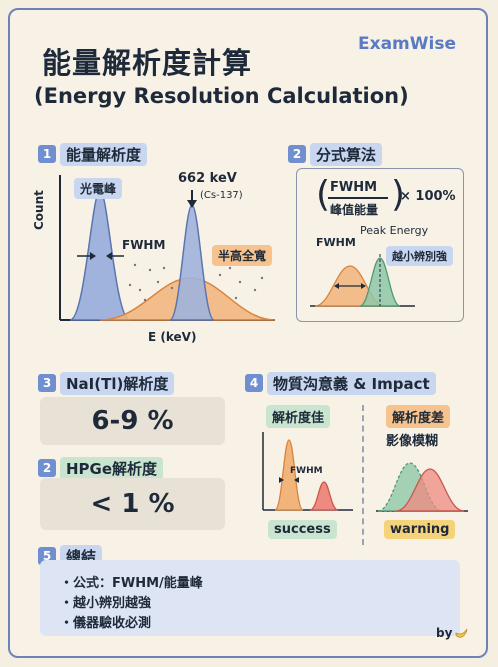 The width and height of the screenshot is (498, 667). I want to click on formula-multiplier: × 100%, so click(428, 196).